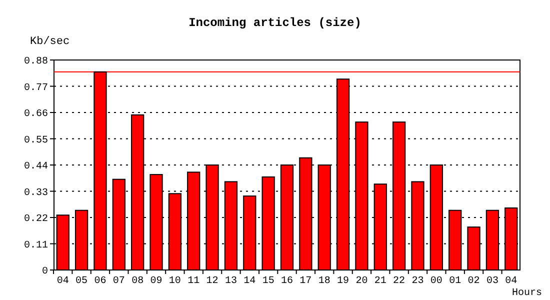 This screenshot has height=300, width=550. What do you see at coordinates (174, 281) in the screenshot?
I see `x-tick-label: 10` at bounding box center [174, 281].